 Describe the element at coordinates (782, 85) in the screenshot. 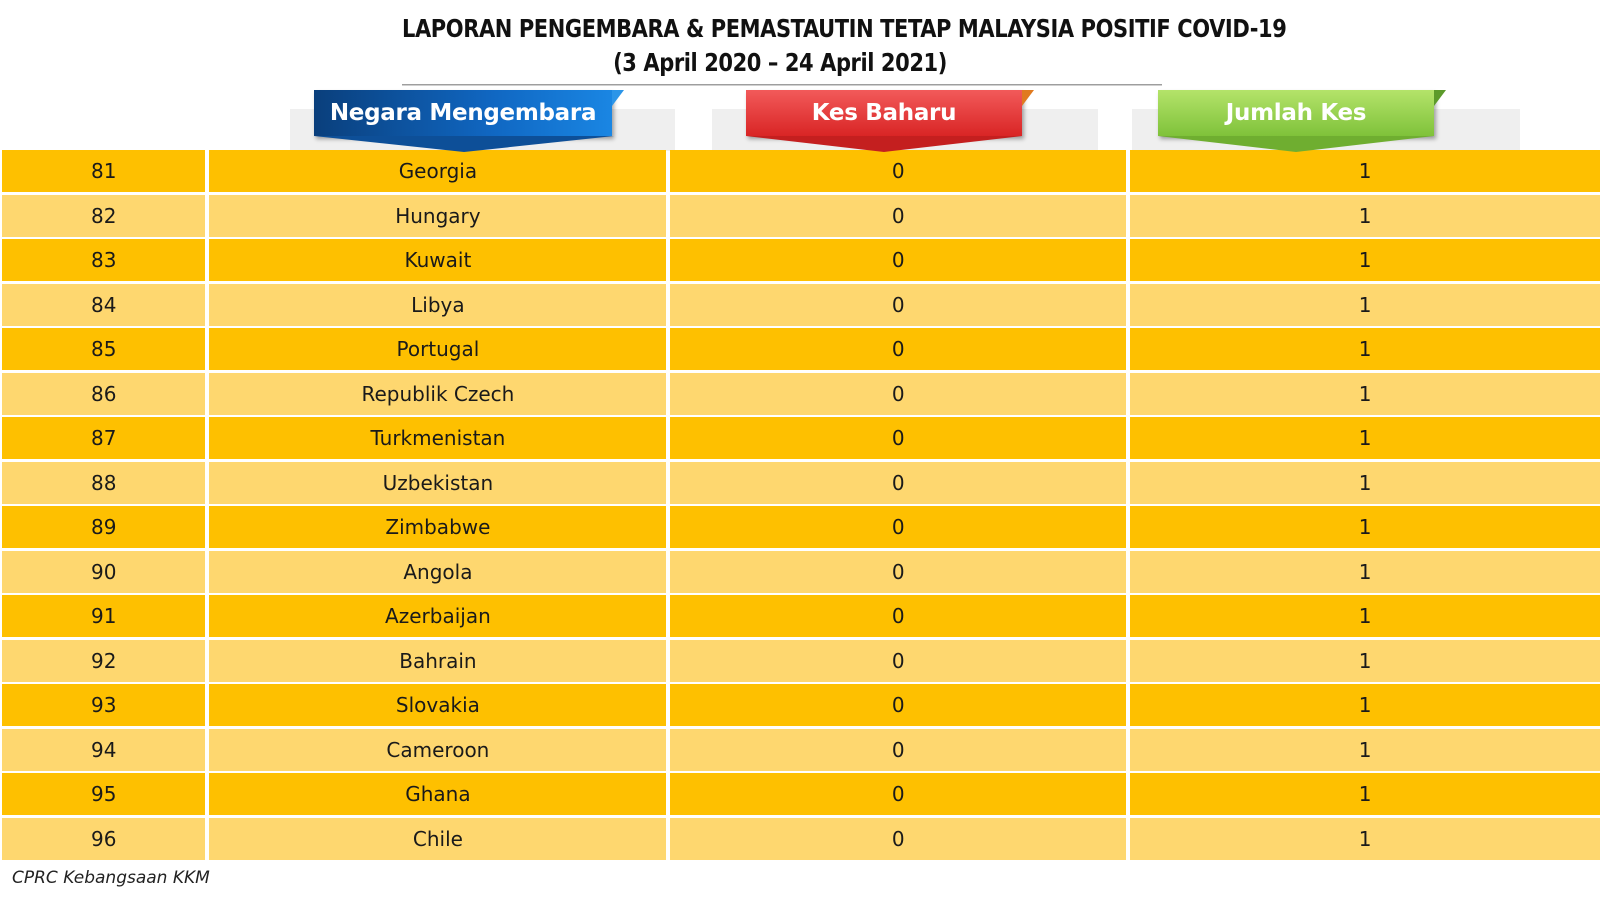

I see `title-divider` at that location.